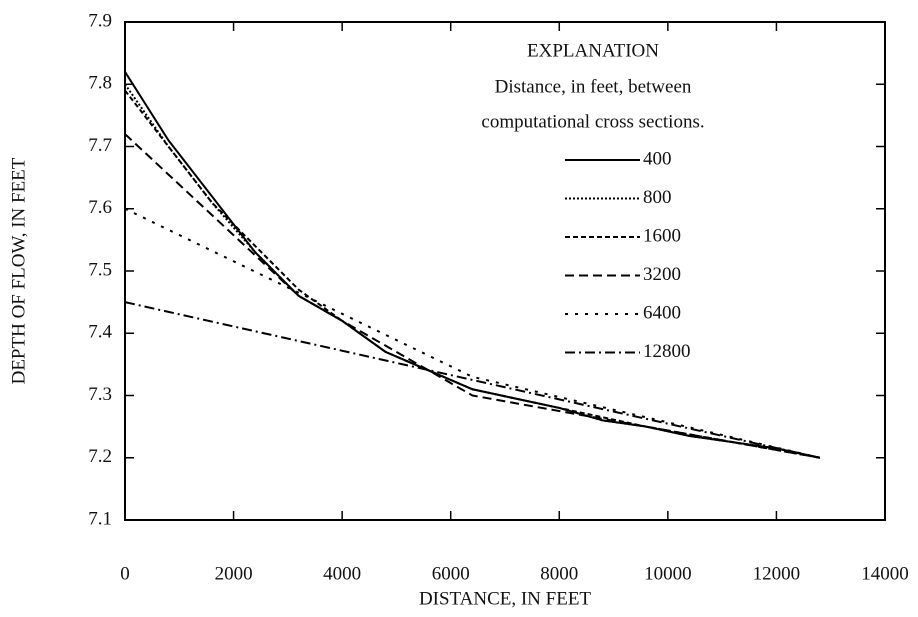 The width and height of the screenshot is (918, 617). Describe the element at coordinates (18, 270) in the screenshot. I see `y-axis-title: DEPTH OF FLOW, IN FEET` at that location.